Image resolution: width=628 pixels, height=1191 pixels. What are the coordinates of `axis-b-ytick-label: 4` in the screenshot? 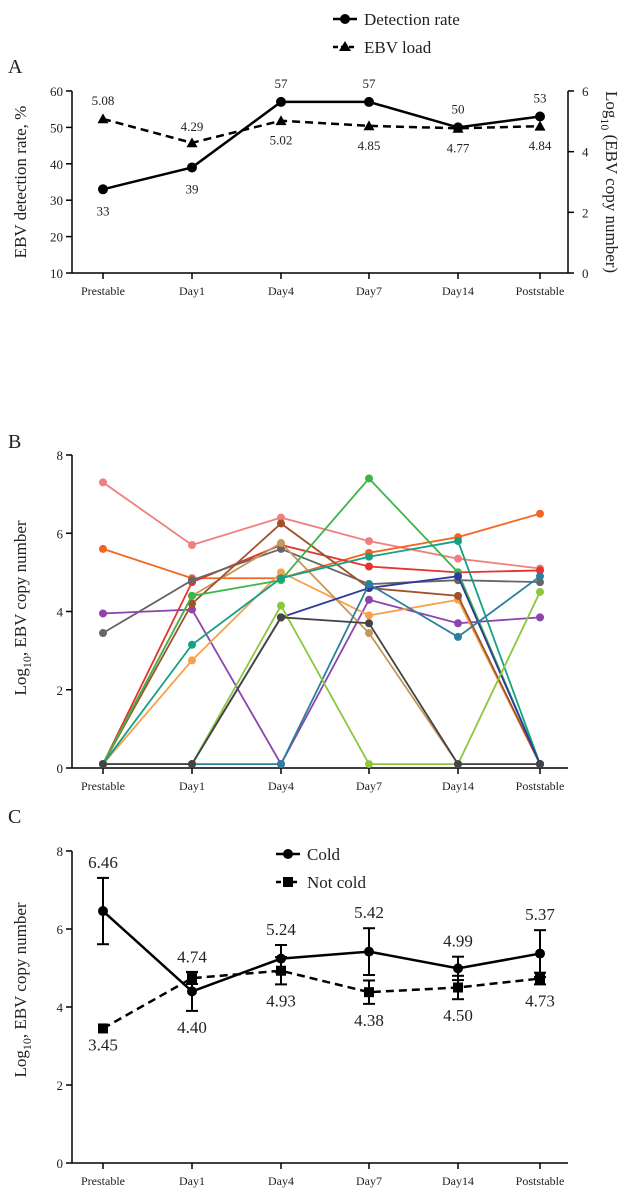 It's located at (60, 612).